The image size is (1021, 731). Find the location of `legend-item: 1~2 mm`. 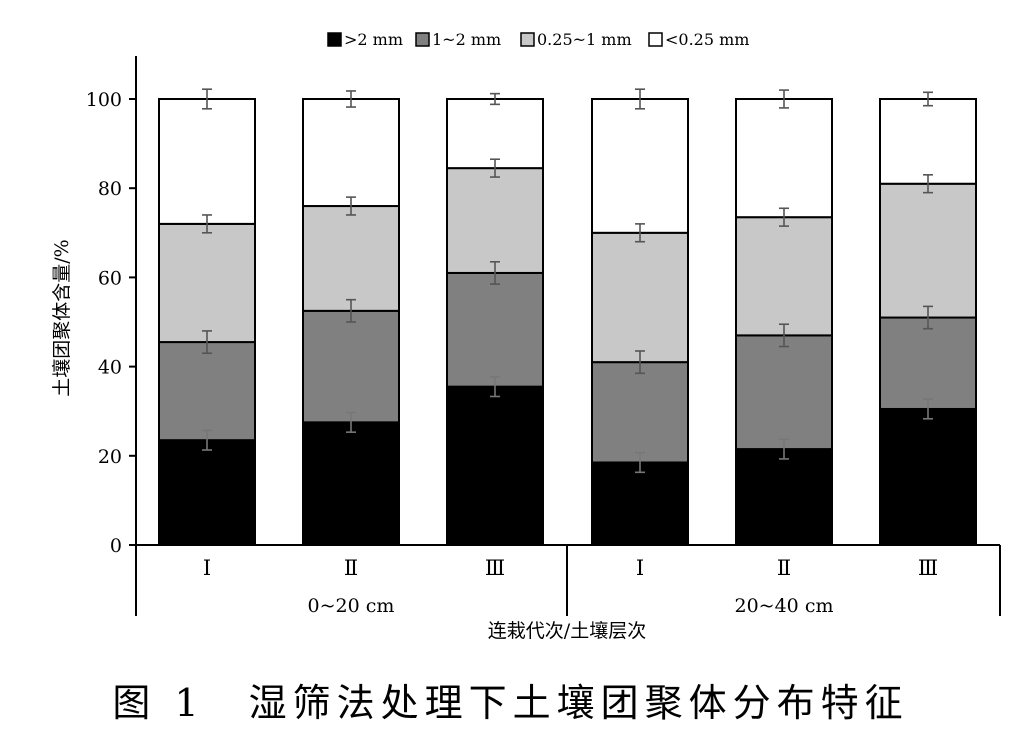

legend-item: 1~2 mm is located at coordinates (458, 39).